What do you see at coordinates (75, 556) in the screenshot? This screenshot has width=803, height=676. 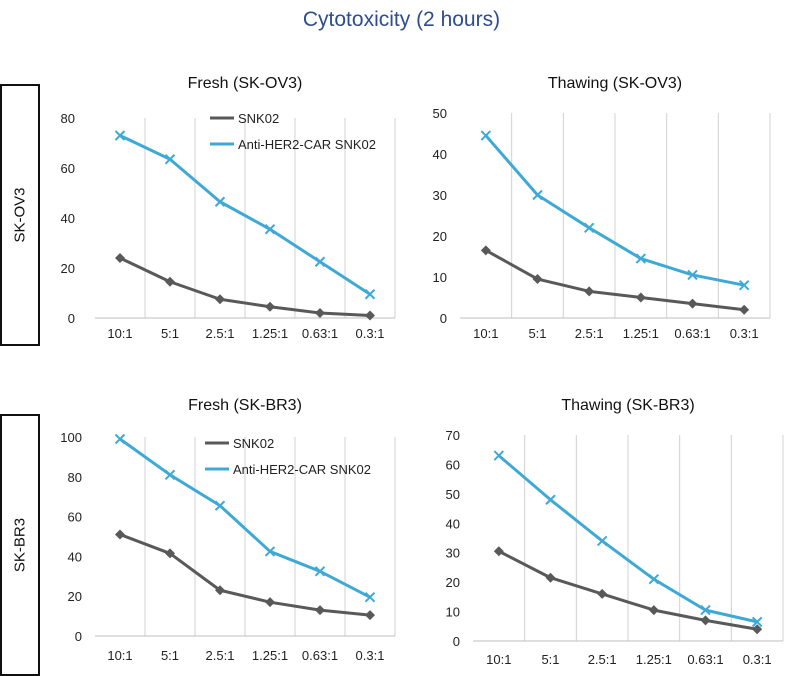 I see `chart-3-y-tick-label: 40` at bounding box center [75, 556].